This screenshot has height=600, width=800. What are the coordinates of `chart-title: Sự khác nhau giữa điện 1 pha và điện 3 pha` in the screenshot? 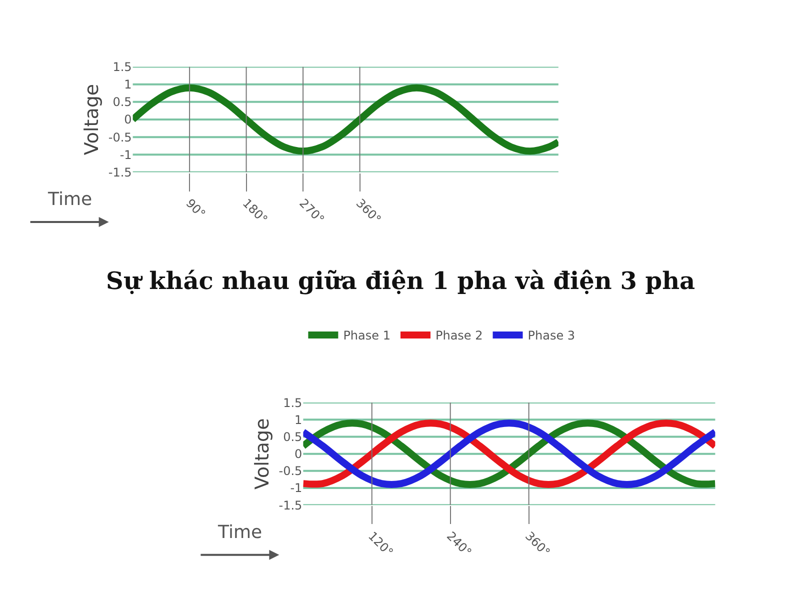 It's located at (401, 280).